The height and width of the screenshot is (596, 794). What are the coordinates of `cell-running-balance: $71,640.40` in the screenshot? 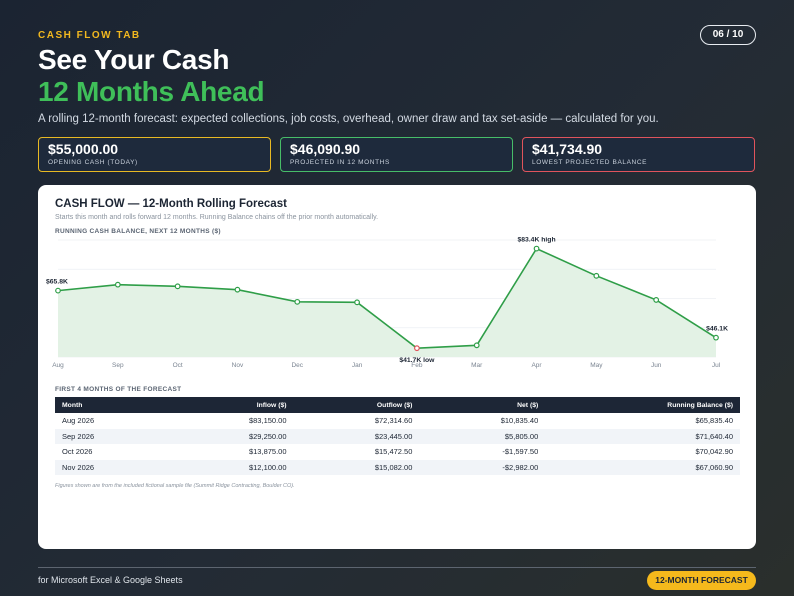 It's located at (642, 436).